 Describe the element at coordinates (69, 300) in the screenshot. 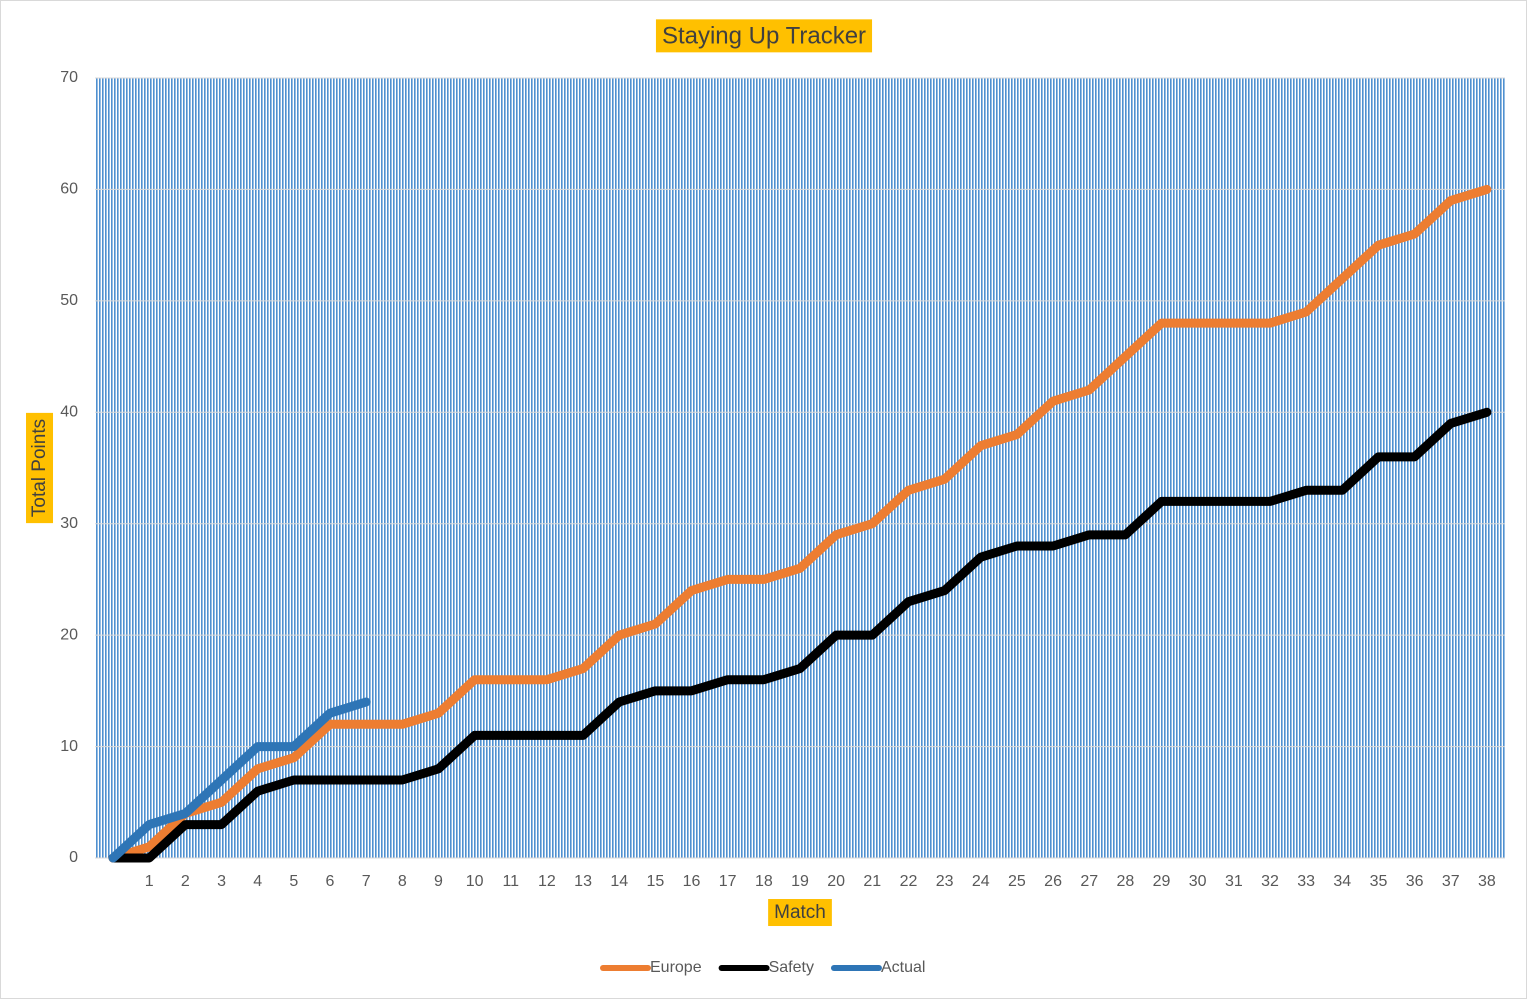

I see `y-tick-label: 50` at that location.